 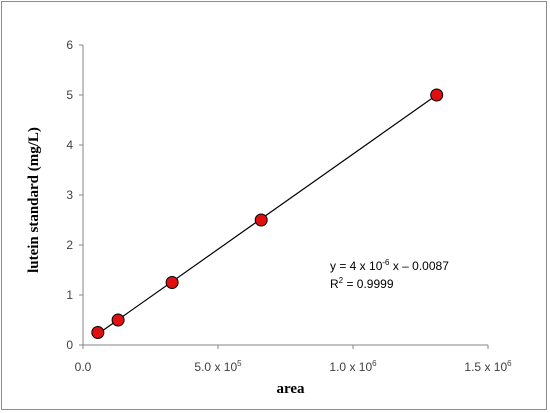 I want to click on x-tick-label: 0.0, so click(x=83, y=367).